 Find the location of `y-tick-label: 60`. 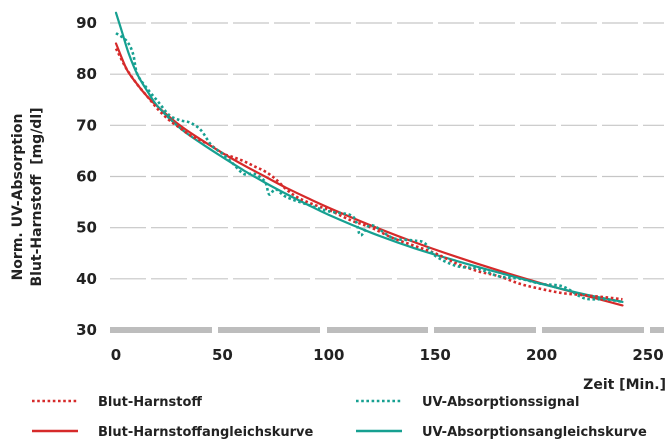

y-tick-label: 60 is located at coordinates (86, 177).